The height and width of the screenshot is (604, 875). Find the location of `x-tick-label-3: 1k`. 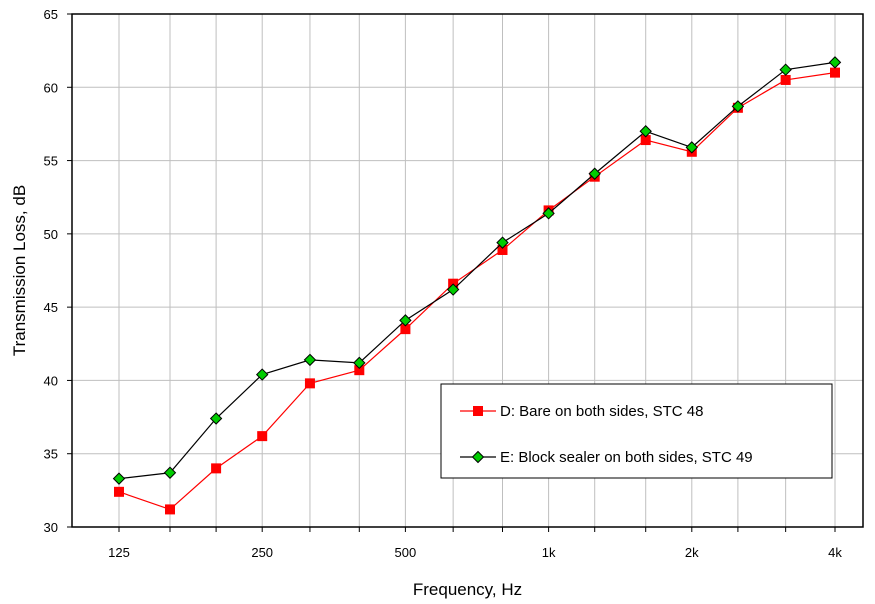

x-tick-label-3: 1k is located at coordinates (549, 552).